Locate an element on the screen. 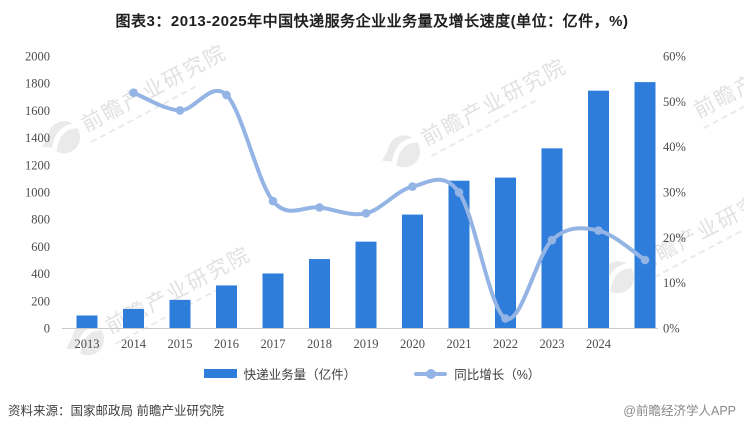 This screenshot has width=744, height=434. svg-text: 2016 is located at coordinates (226, 344).